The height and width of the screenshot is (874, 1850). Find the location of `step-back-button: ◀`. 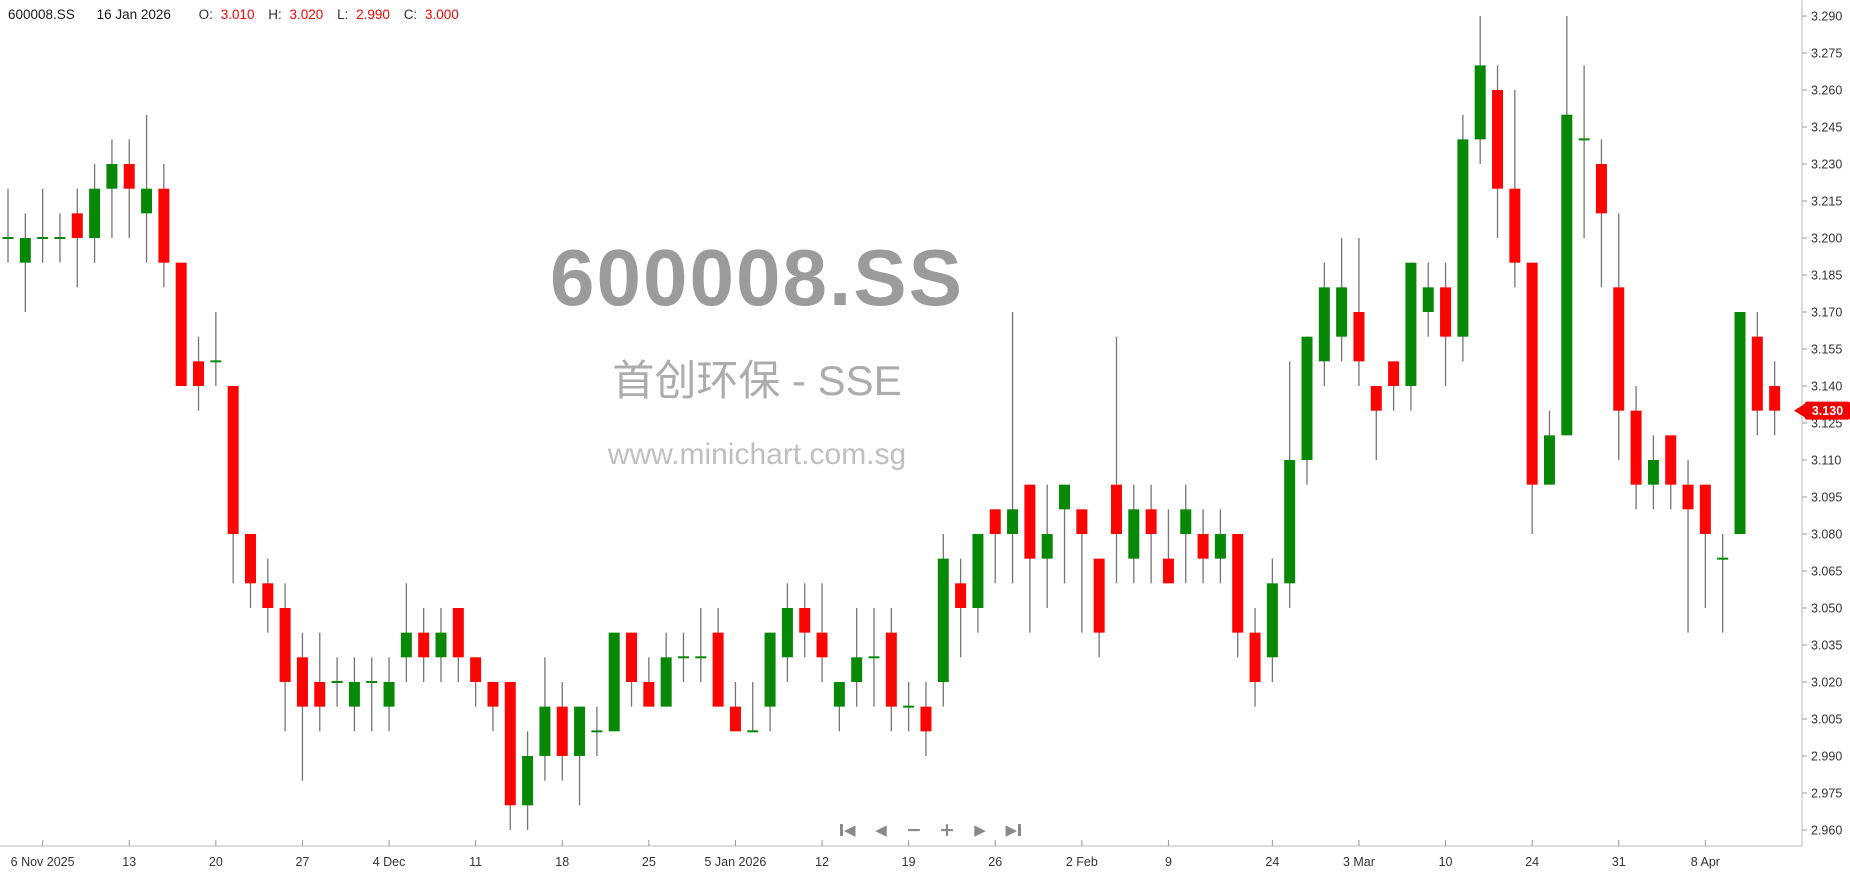

step-back-button: ◀ is located at coordinates (881, 830).